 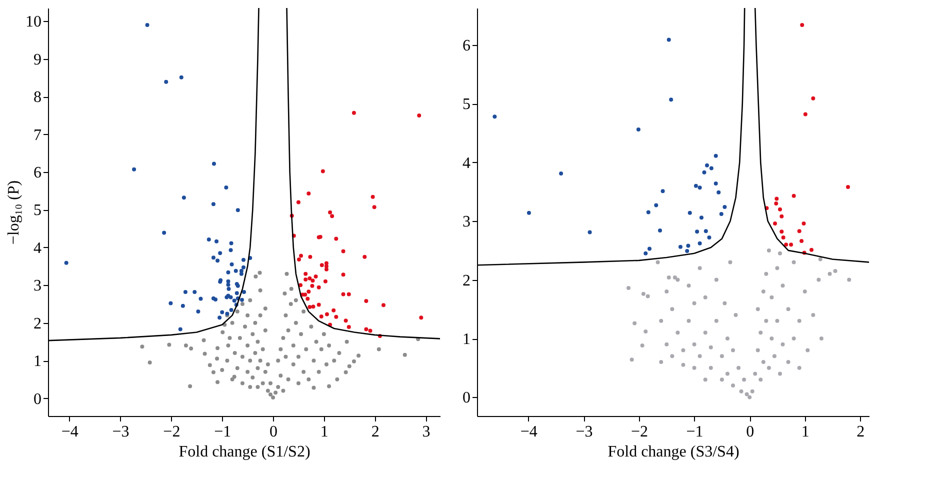 What do you see at coordinates (426, 432) in the screenshot?
I see `x-tick-label: 3` at bounding box center [426, 432].